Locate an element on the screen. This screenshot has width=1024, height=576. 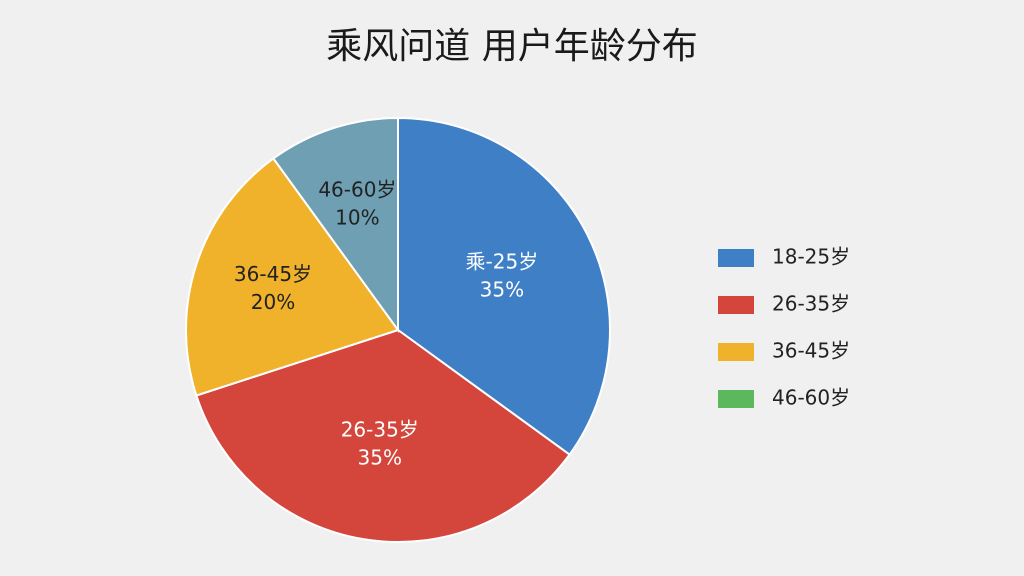
slice-value-label: 10% is located at coordinates (357, 217).